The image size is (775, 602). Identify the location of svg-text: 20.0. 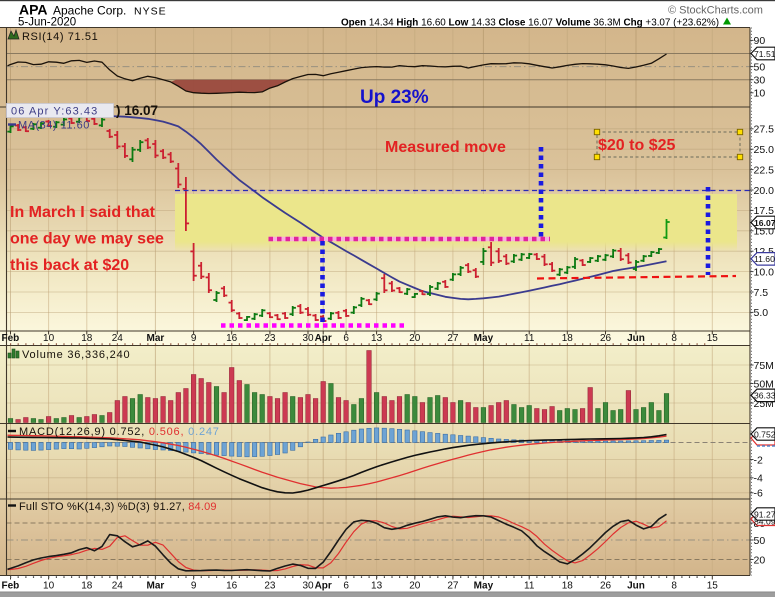
(764, 191).